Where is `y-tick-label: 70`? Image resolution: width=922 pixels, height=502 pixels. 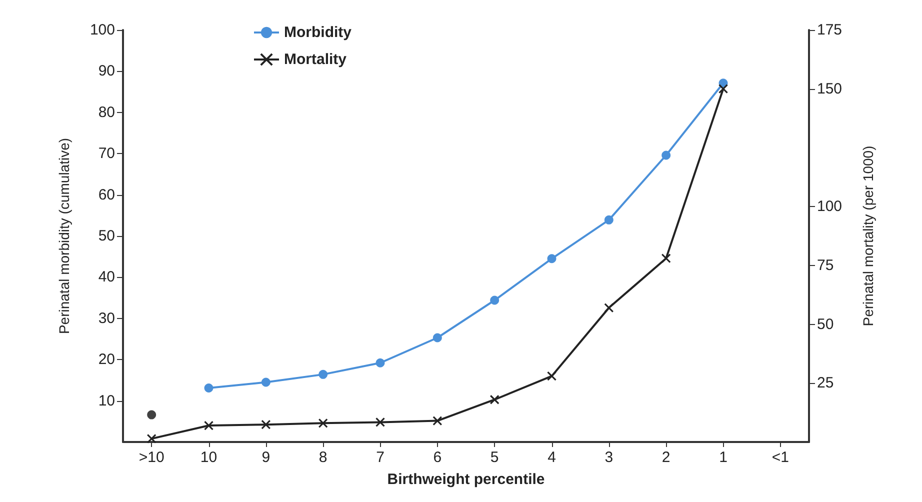 y-tick-label: 70 is located at coordinates (106, 153).